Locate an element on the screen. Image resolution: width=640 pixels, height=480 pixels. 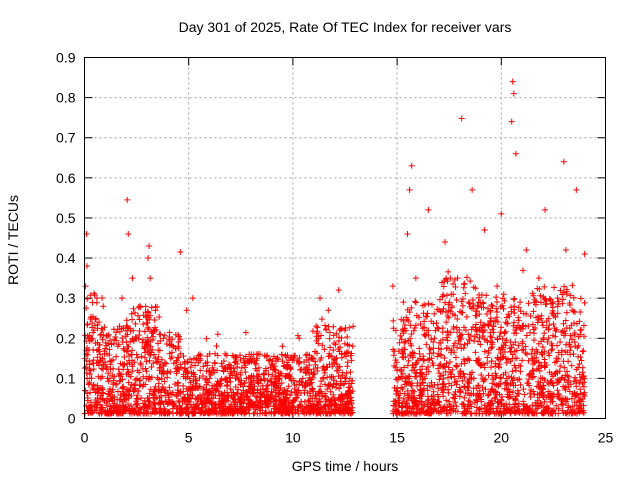
y-axis-label: ROTI / TECUs is located at coordinates (13, 240).